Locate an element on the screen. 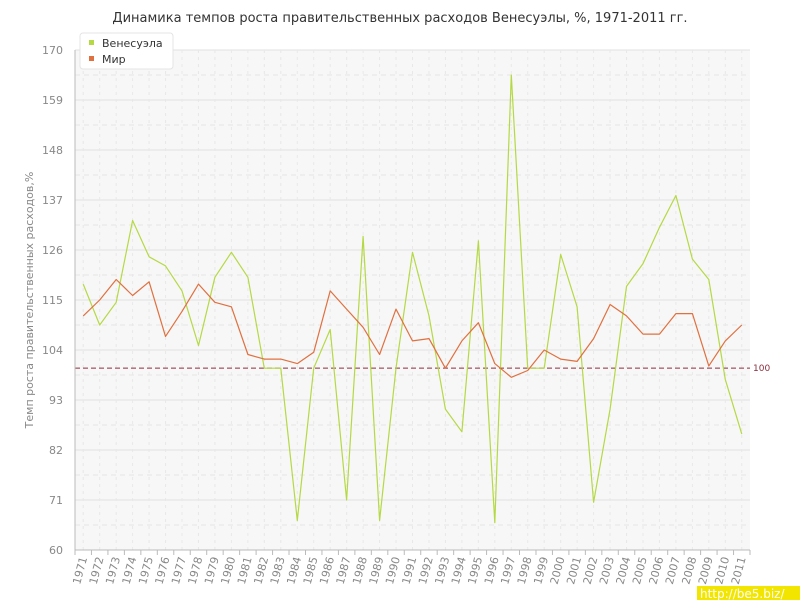 This screenshot has width=800, height=600. watermark-text: http://be5.biz/ is located at coordinates (742, 593).